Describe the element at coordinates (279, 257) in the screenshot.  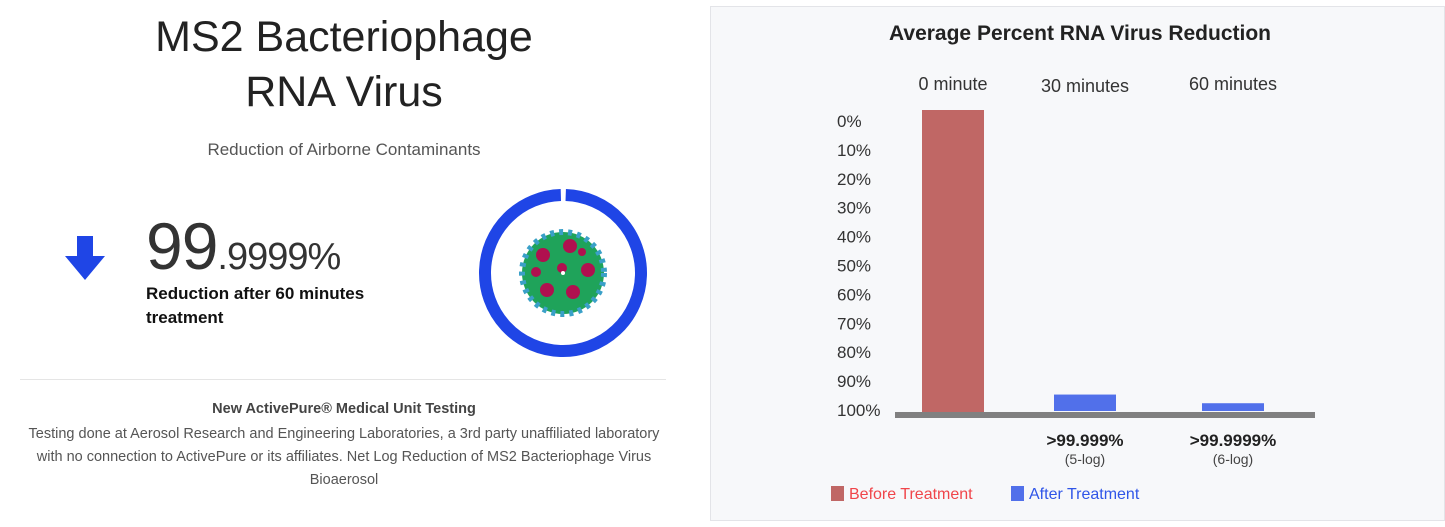
I see `stat-decimal: .9999%` at that location.